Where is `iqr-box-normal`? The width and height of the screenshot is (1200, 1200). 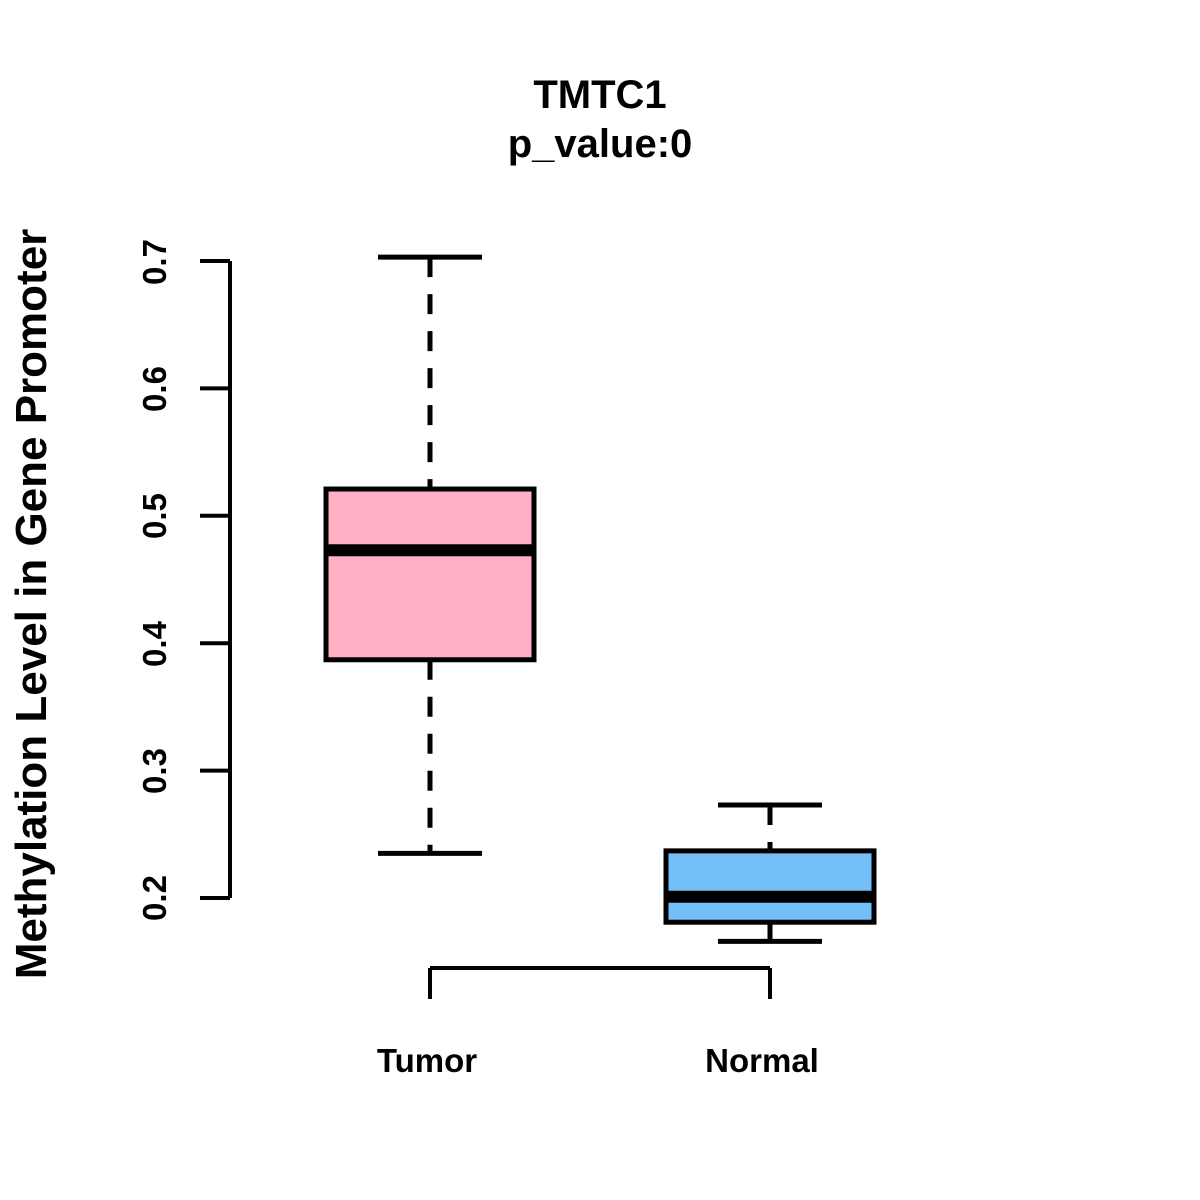 iqr-box-normal is located at coordinates (770, 886).